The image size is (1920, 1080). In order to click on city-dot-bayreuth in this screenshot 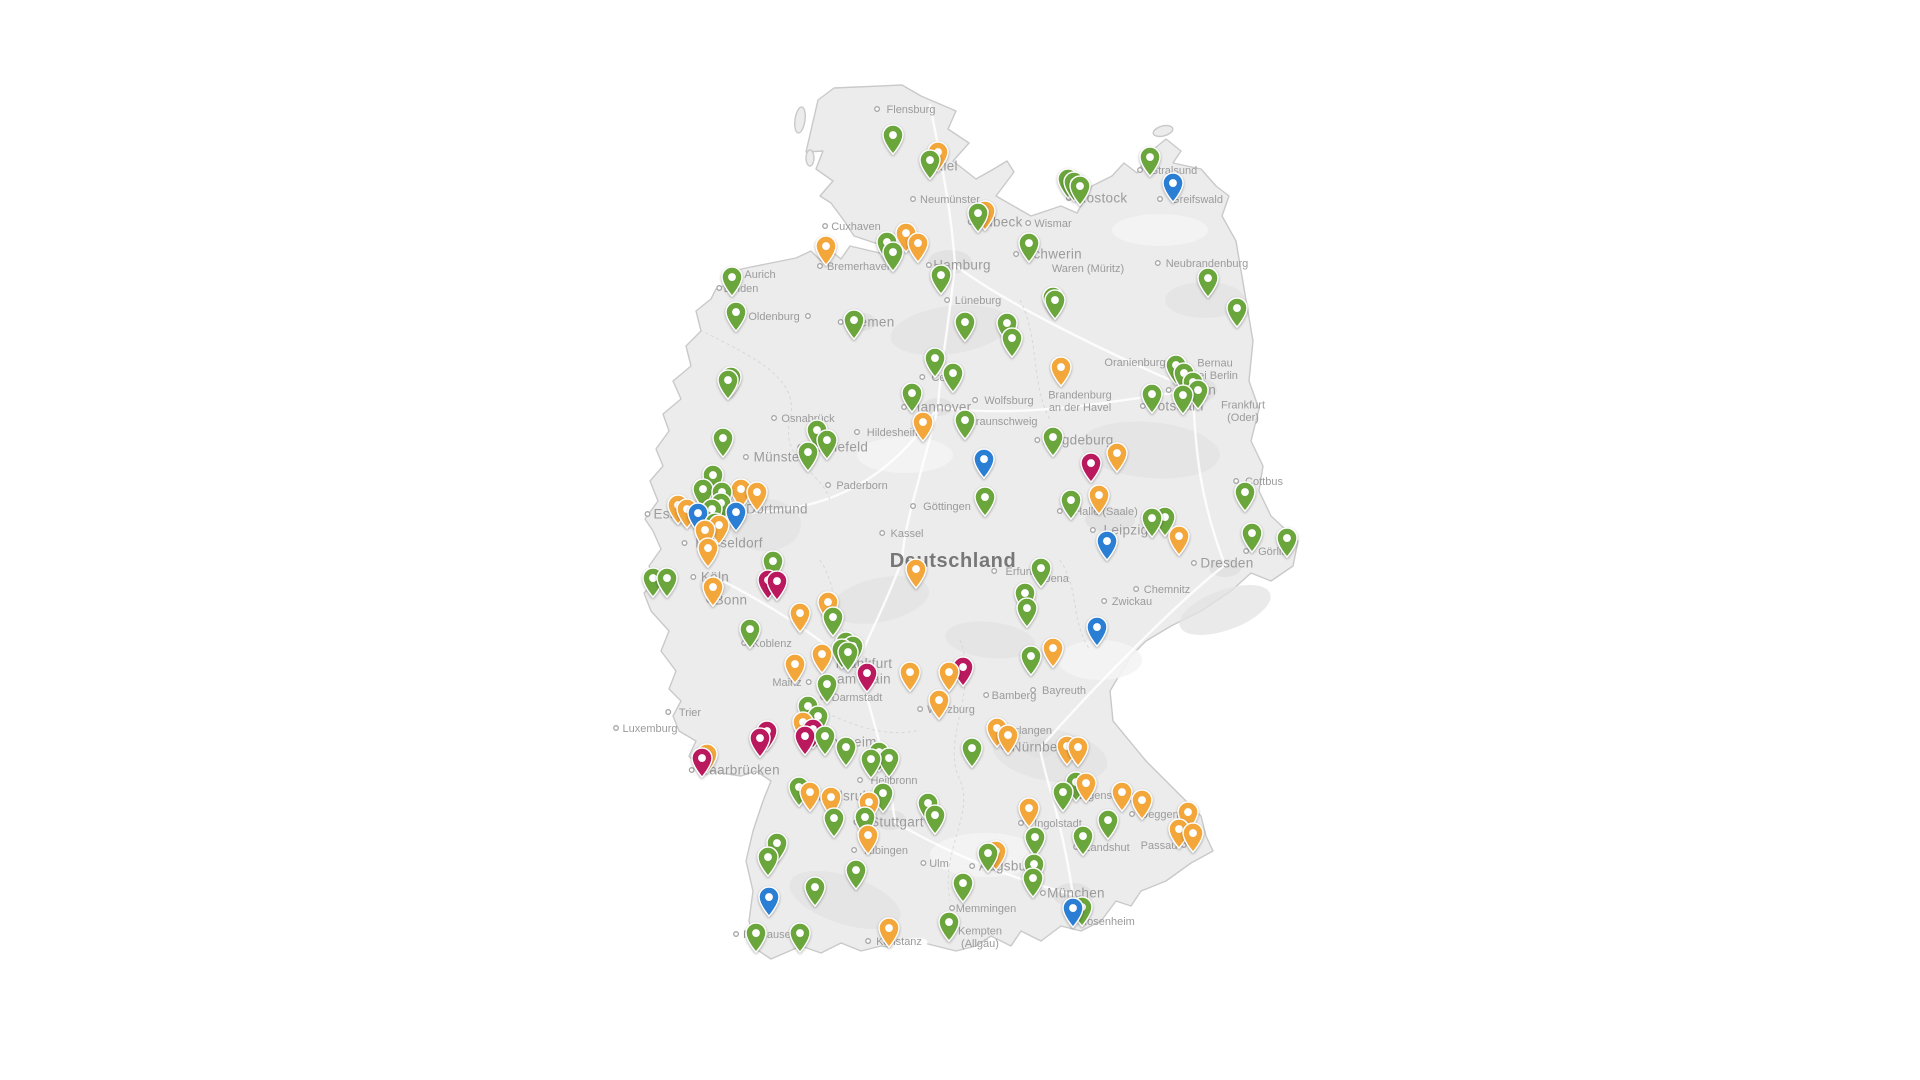, I will do `click(1033, 690)`.